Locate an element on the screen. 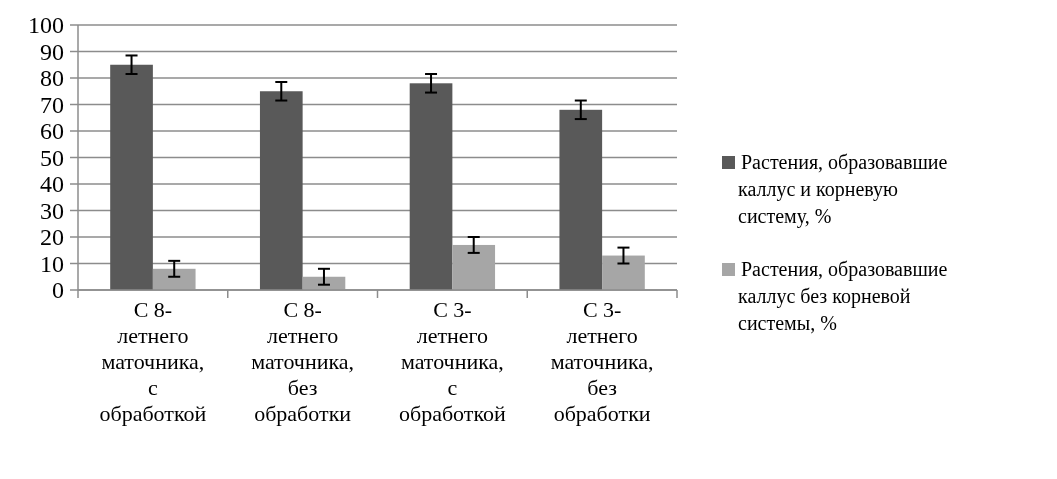 This screenshot has width=1057, height=479. y-tick-label: 0 is located at coordinates (58, 290).